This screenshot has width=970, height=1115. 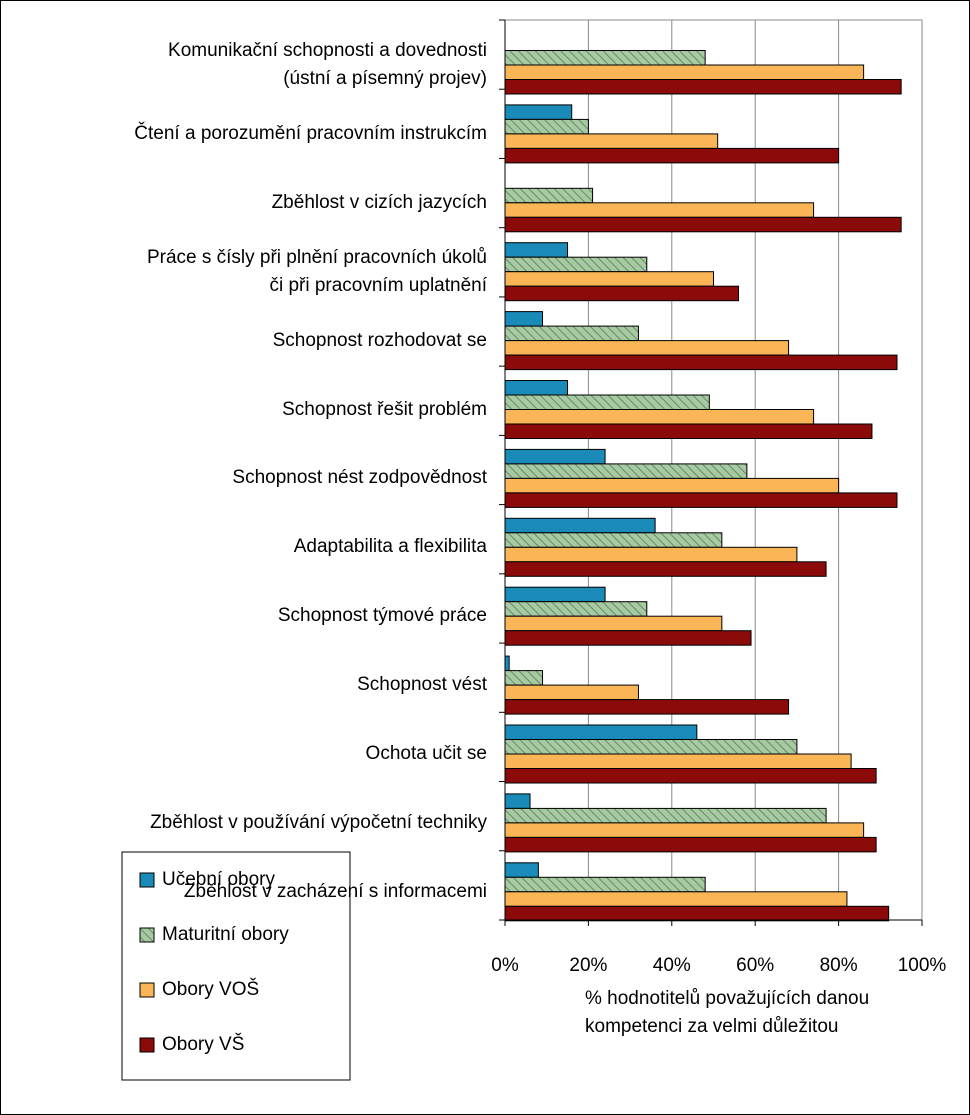 What do you see at coordinates (390, 547) in the screenshot?
I see `y-tick-label: Adaptabilita a flexibilita` at bounding box center [390, 547].